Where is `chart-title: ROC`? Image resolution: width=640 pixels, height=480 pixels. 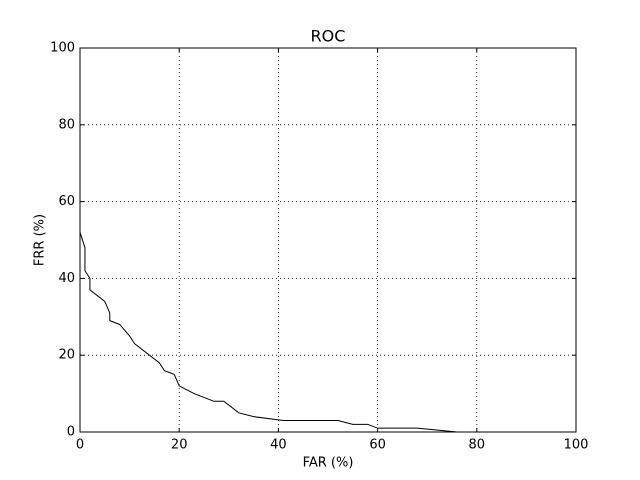 chart-title: ROC is located at coordinates (328, 36).